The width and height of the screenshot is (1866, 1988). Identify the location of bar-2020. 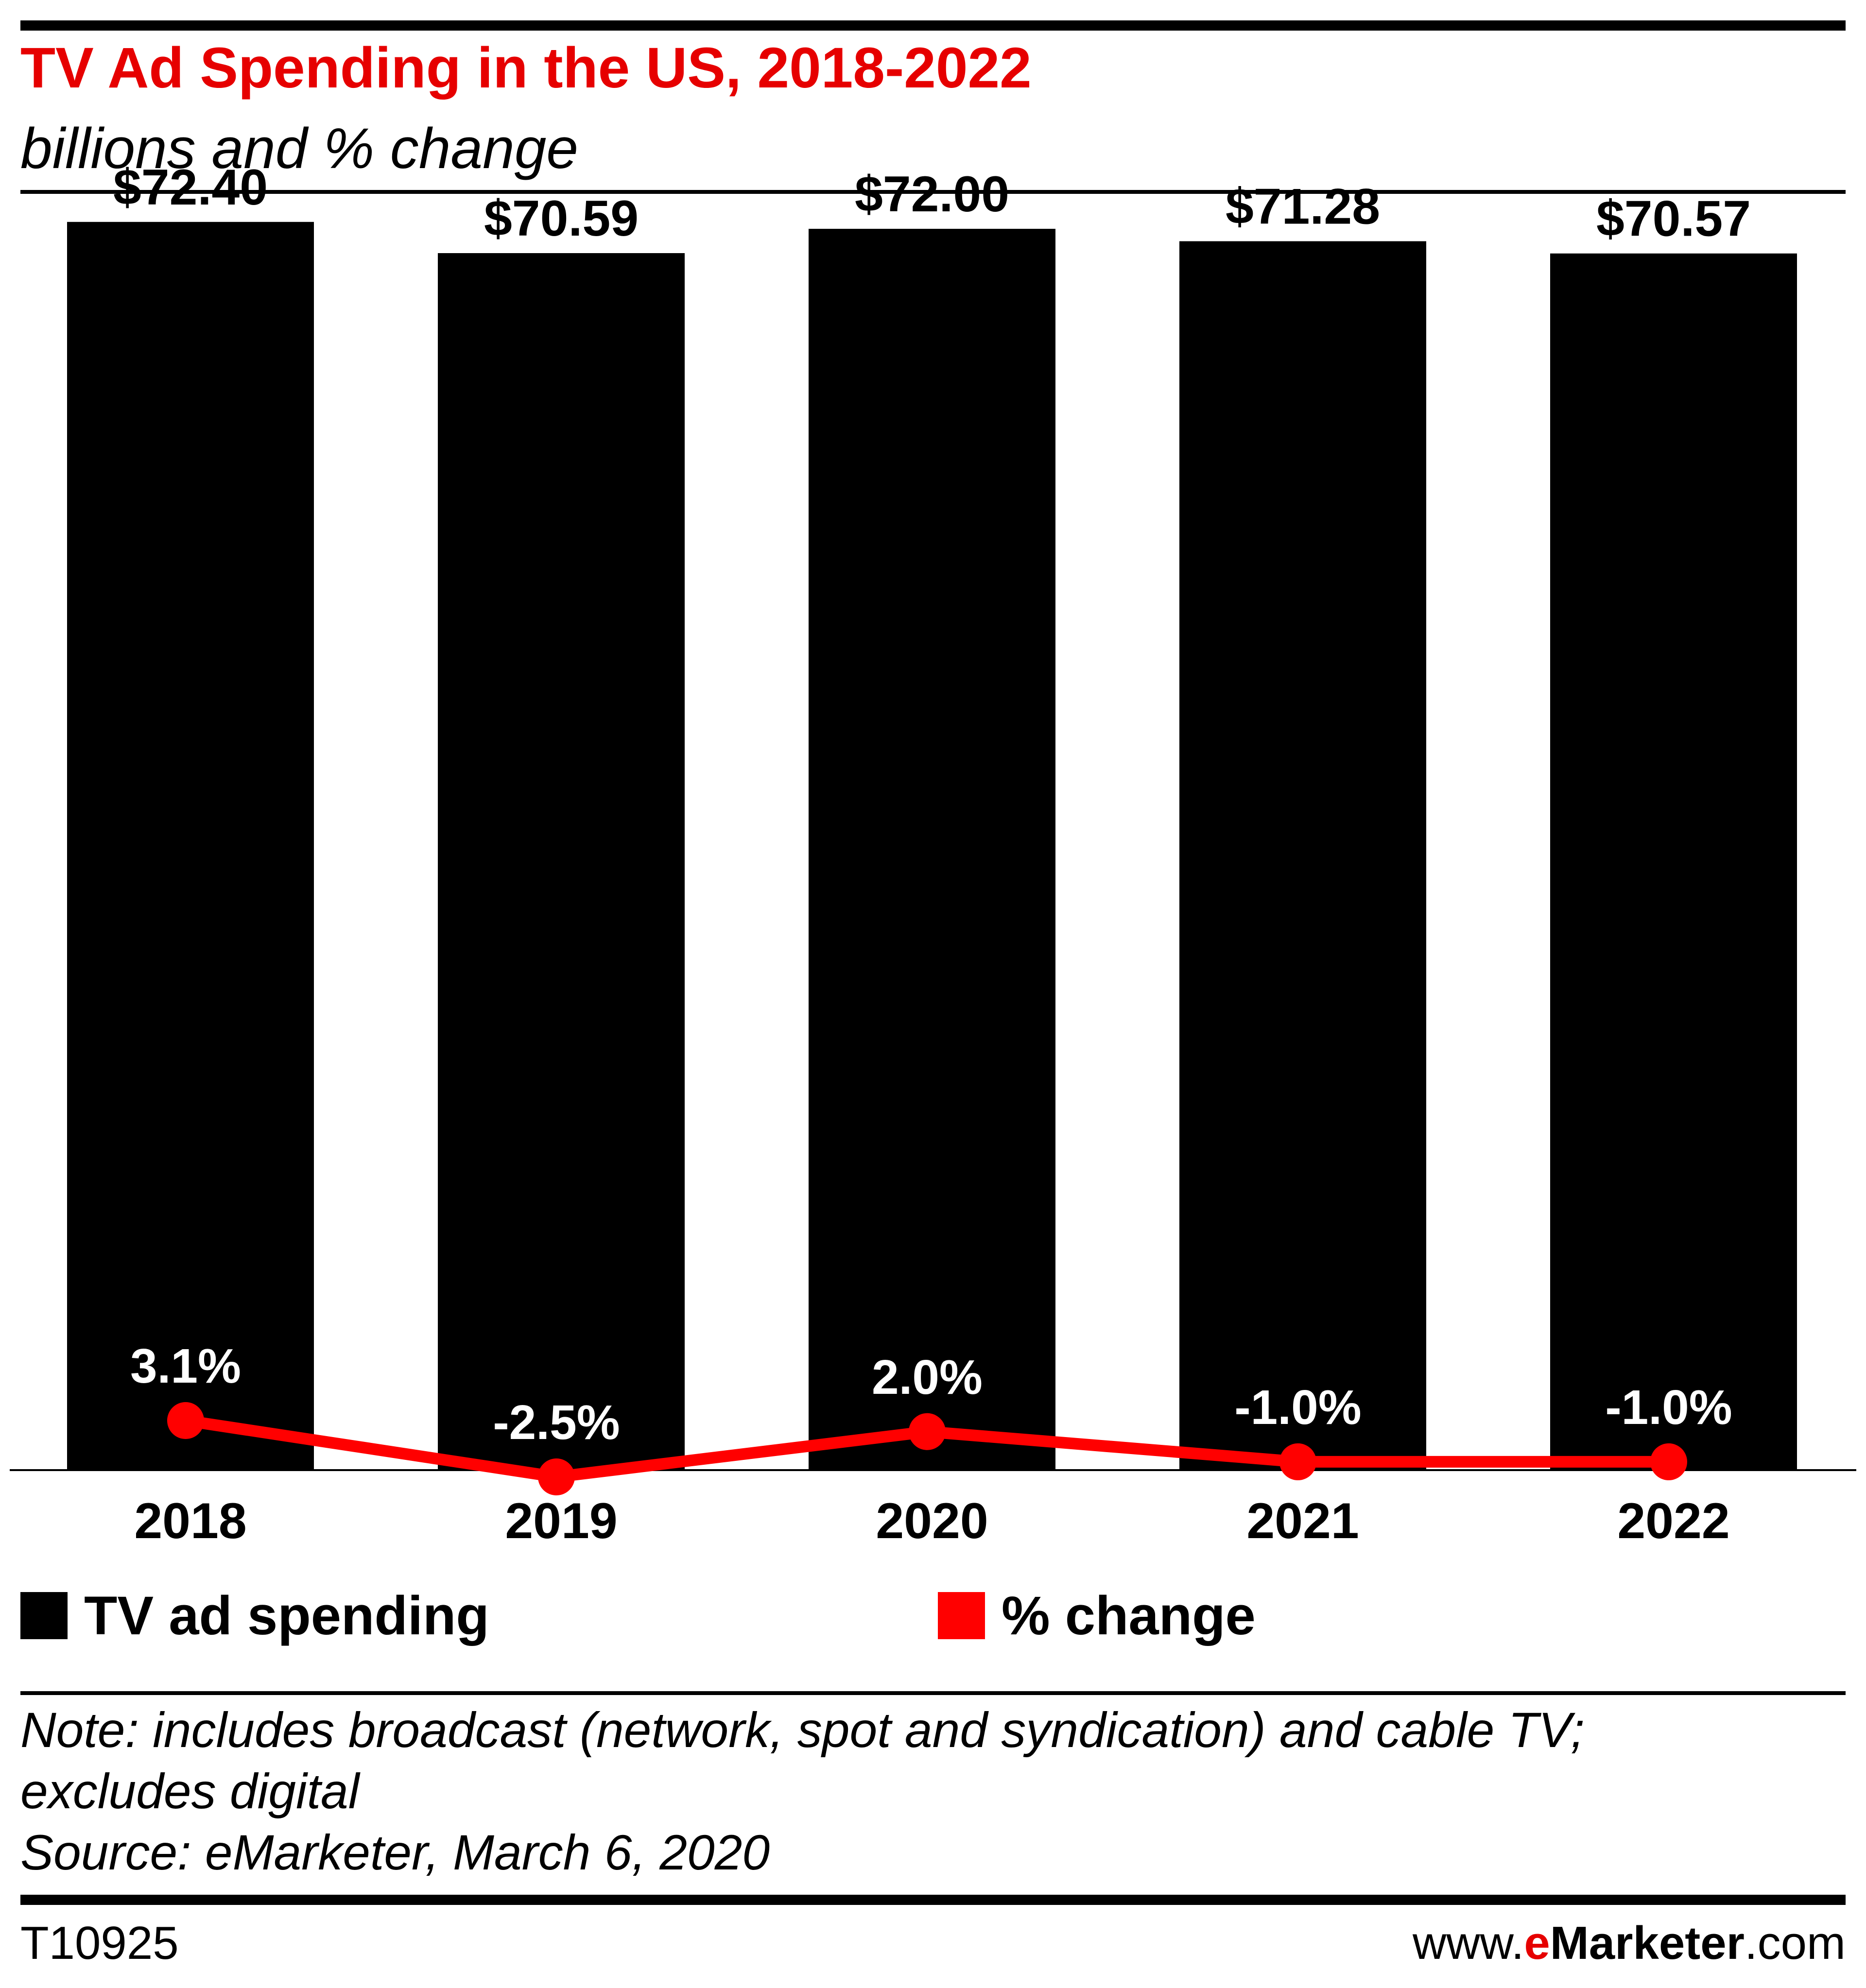
(932, 849).